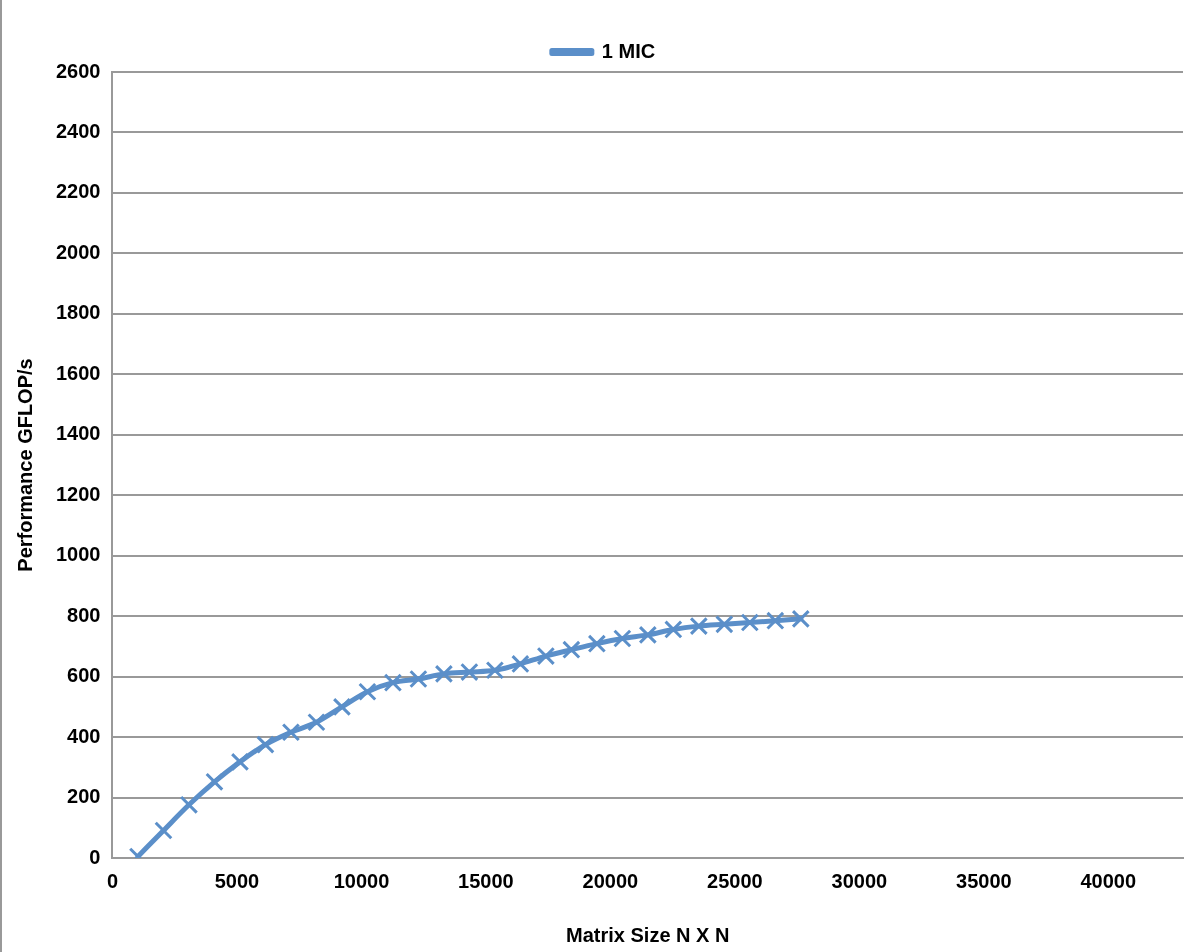 This screenshot has height=952, width=1197. What do you see at coordinates (78, 493) in the screenshot?
I see `y-tick-label: 1200` at bounding box center [78, 493].